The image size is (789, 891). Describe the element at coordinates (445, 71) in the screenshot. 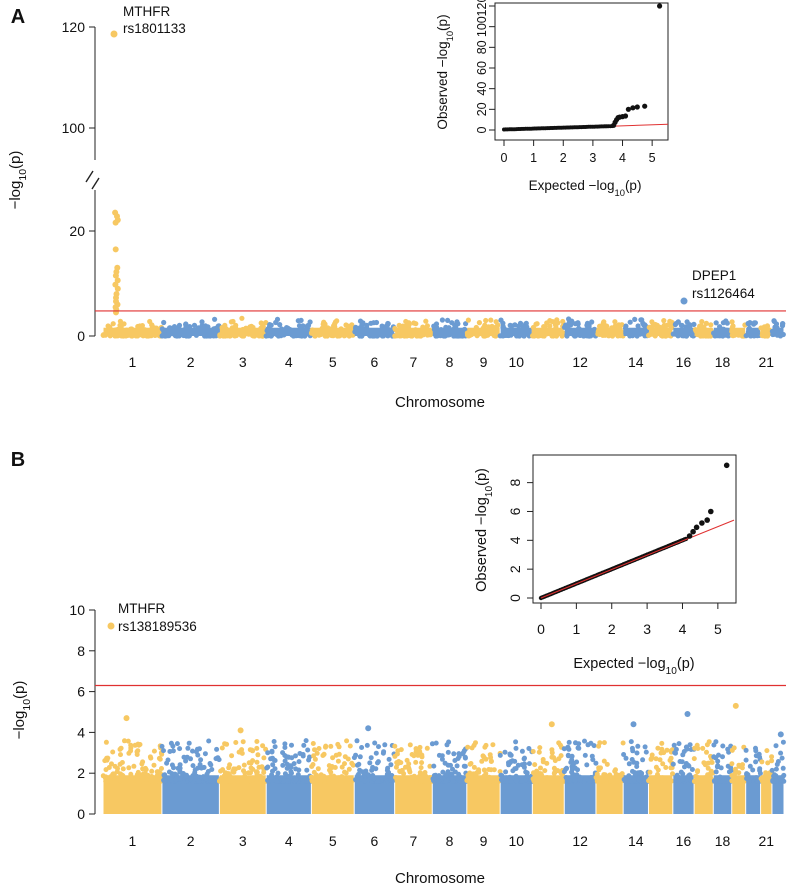

I see `qq-y-label: Observed −log10(p)` at that location.